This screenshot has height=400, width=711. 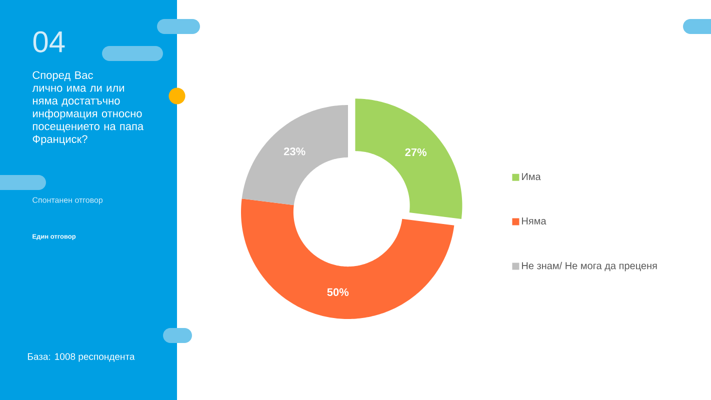 I want to click on text: База: 1008 респондента, so click(x=81, y=357).